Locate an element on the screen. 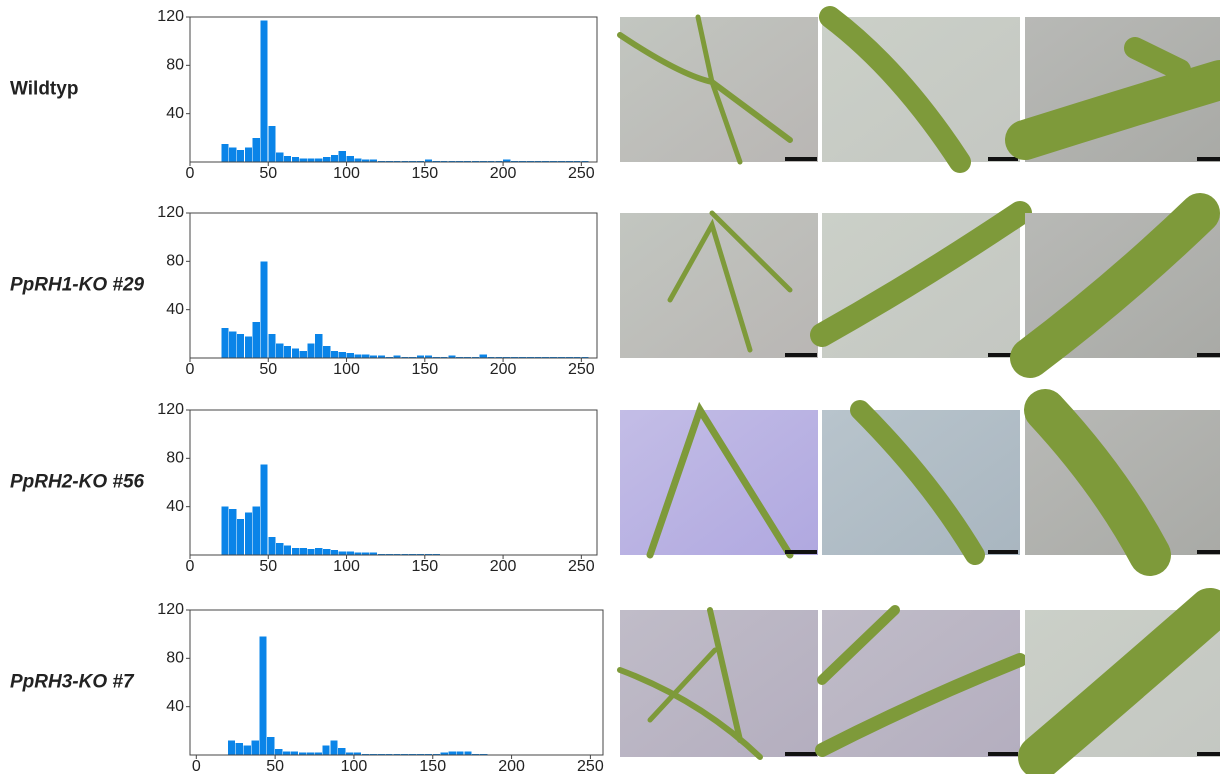  y-tick-label: 40 is located at coordinates (175, 506).